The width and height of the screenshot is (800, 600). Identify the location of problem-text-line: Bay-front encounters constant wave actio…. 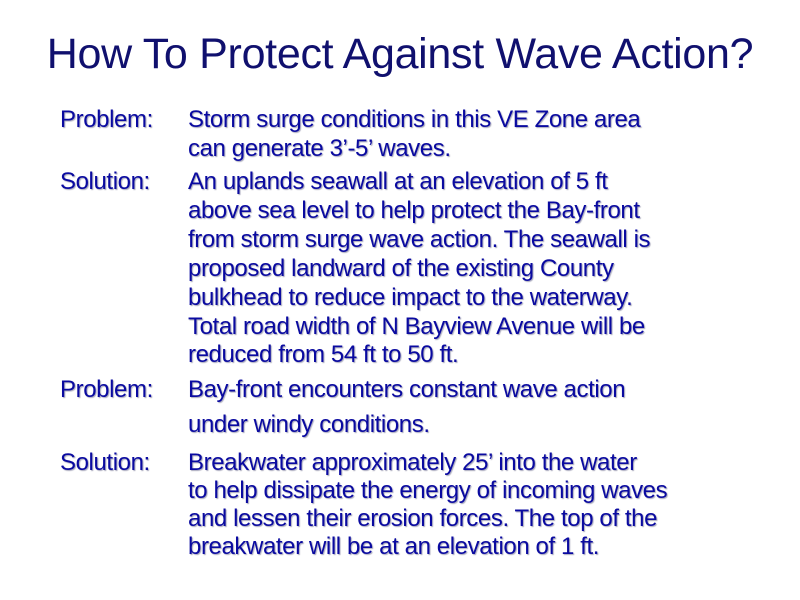
(407, 389).